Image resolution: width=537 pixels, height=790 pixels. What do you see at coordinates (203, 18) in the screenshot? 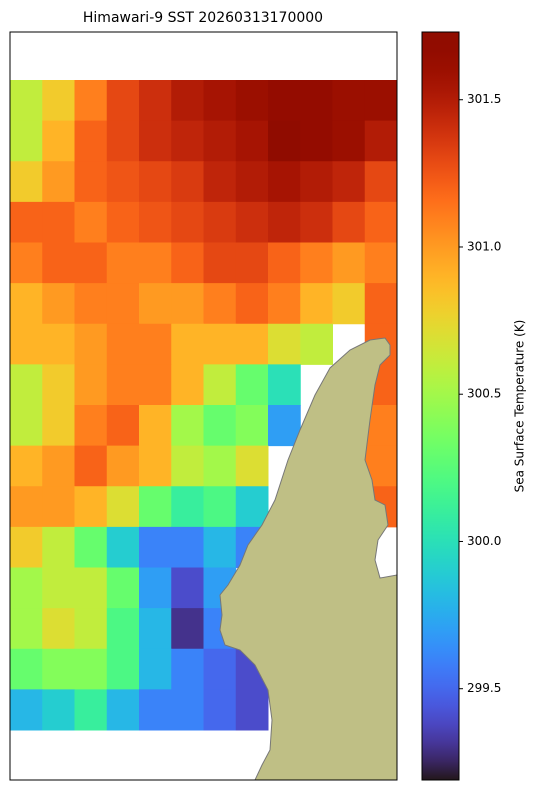
I see `chart-title: Himawari-9 SST 20260313170000` at bounding box center [203, 18].